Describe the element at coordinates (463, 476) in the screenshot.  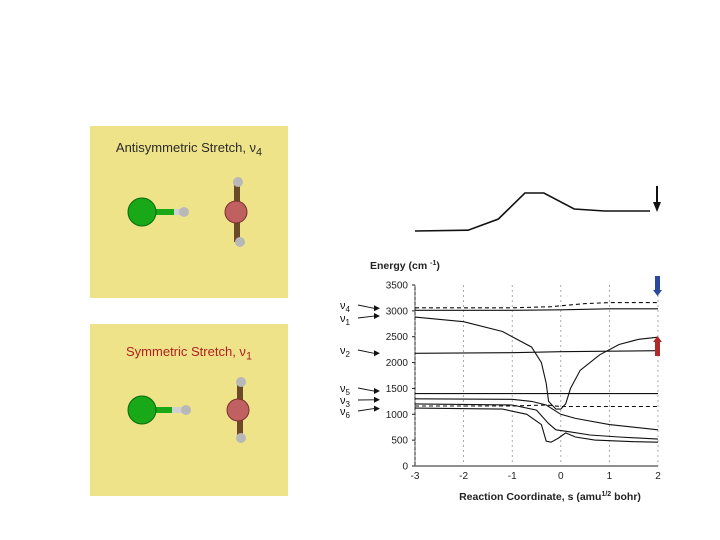
I see `x-tick-label: -2` at that location.